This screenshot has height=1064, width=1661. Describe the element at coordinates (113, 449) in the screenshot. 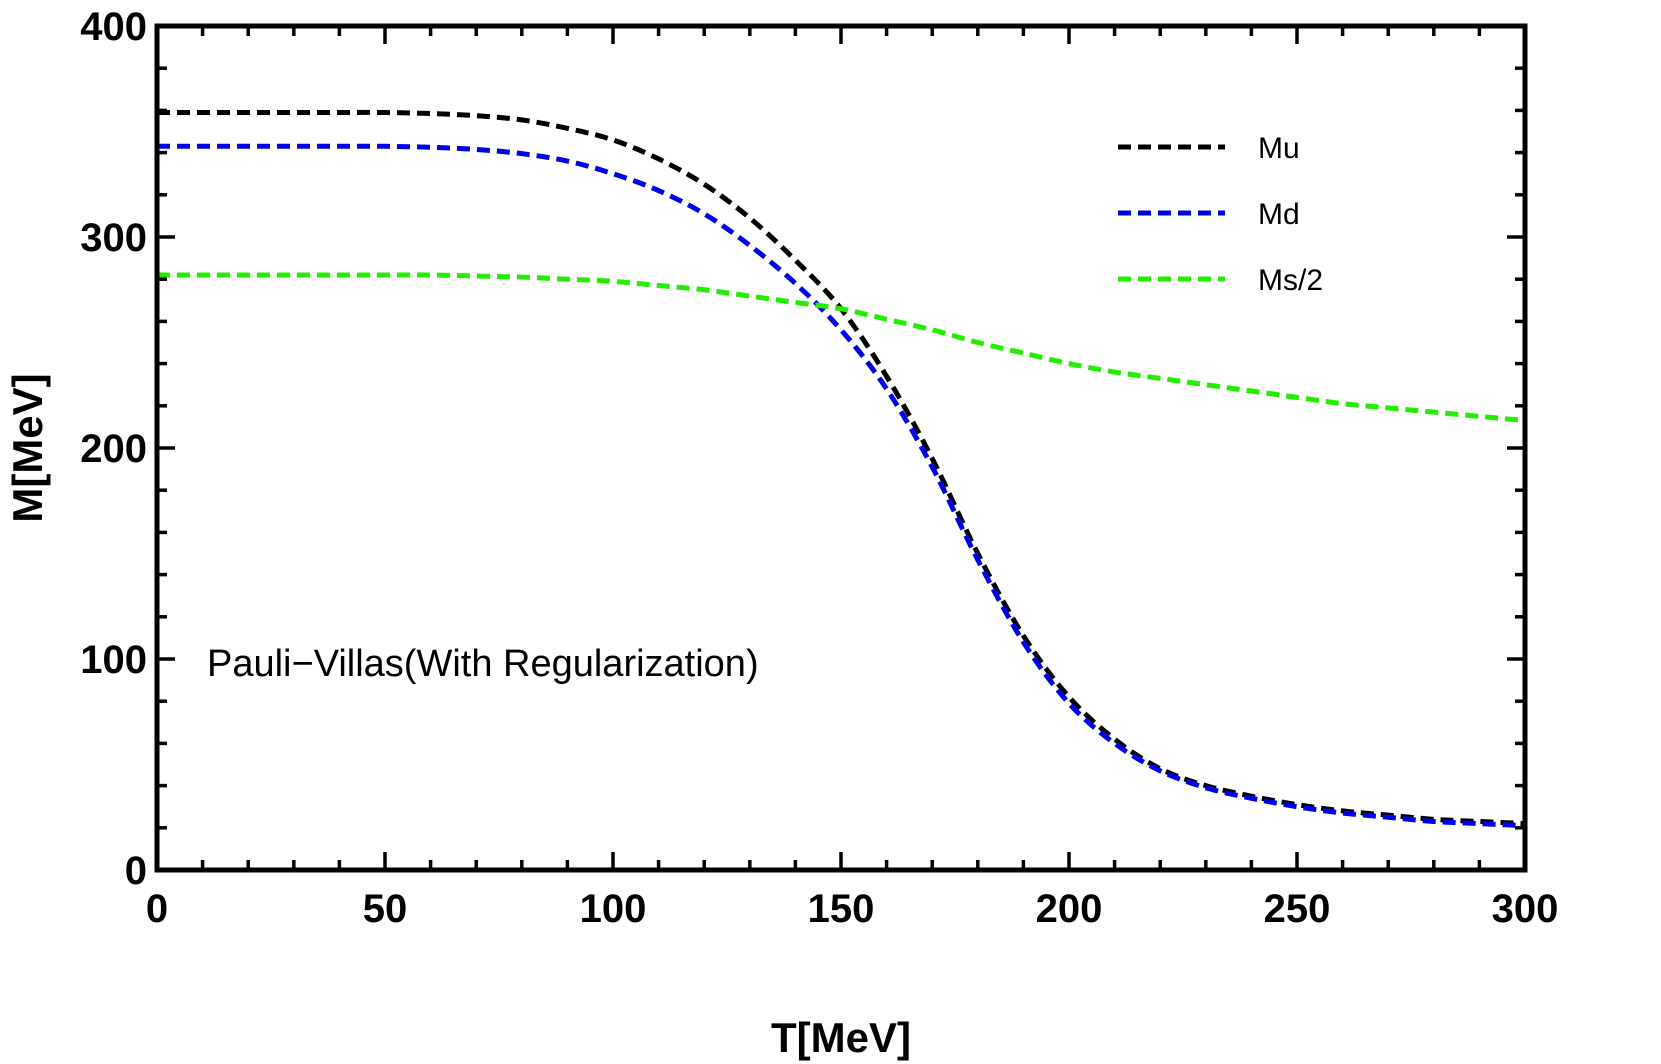

I see `y-tick-label: 200` at that location.